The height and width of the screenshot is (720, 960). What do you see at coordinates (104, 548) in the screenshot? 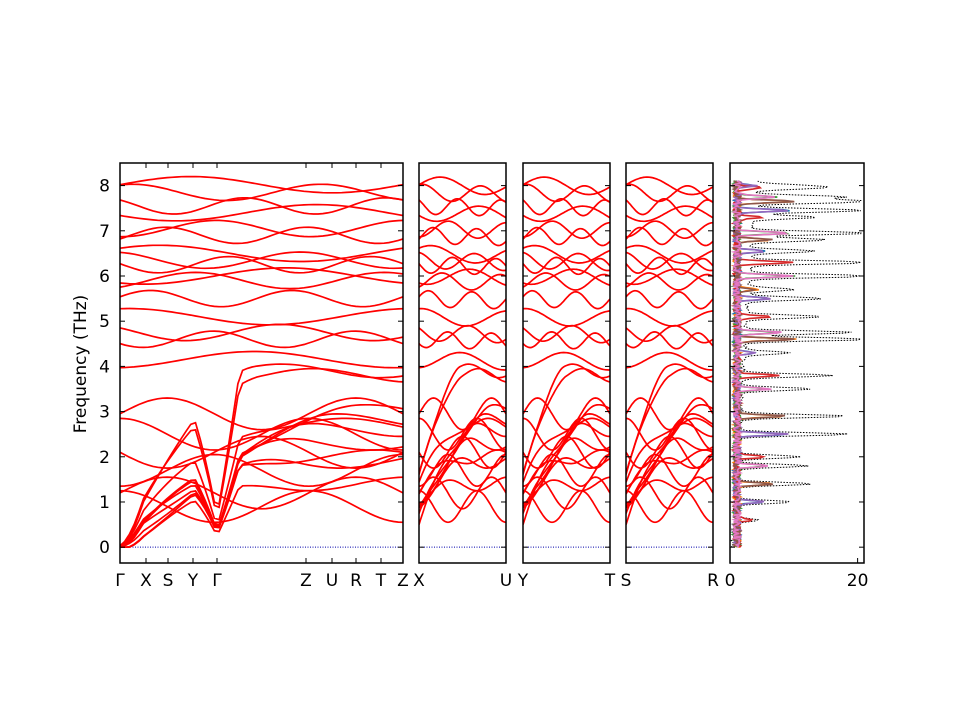
I see `y-tick-label: 0` at bounding box center [104, 548].